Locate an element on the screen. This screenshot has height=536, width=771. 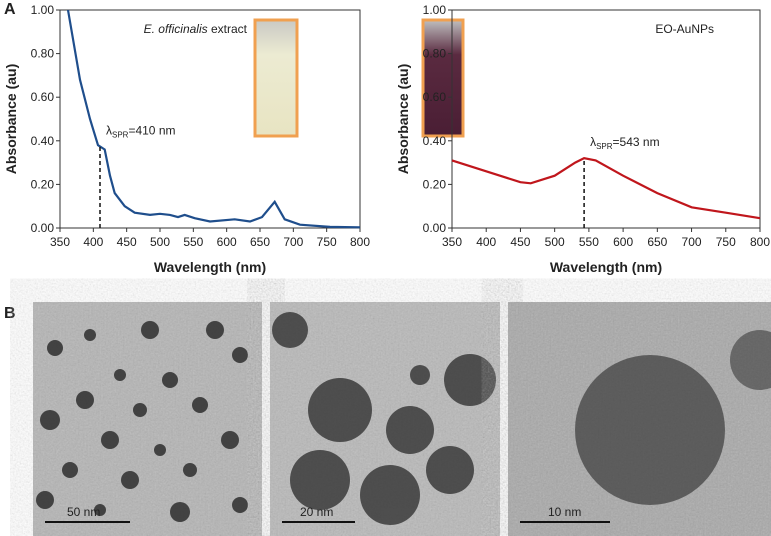
scale-bar-label: 20 nm is located at coordinates (316, 512).